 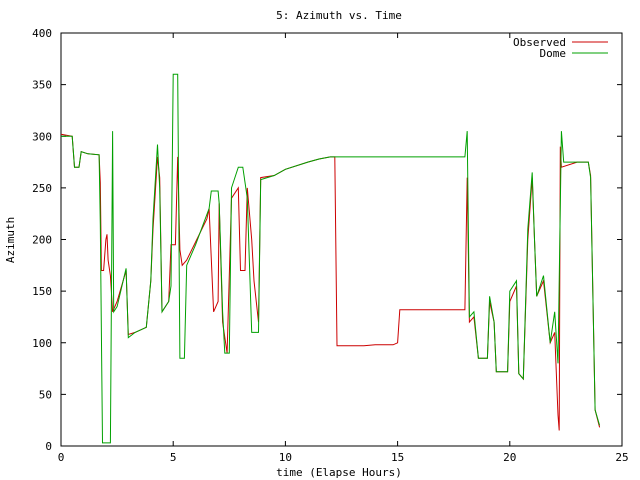 What do you see at coordinates (48, 446) in the screenshot?
I see `y-tick-label: 0` at bounding box center [48, 446].